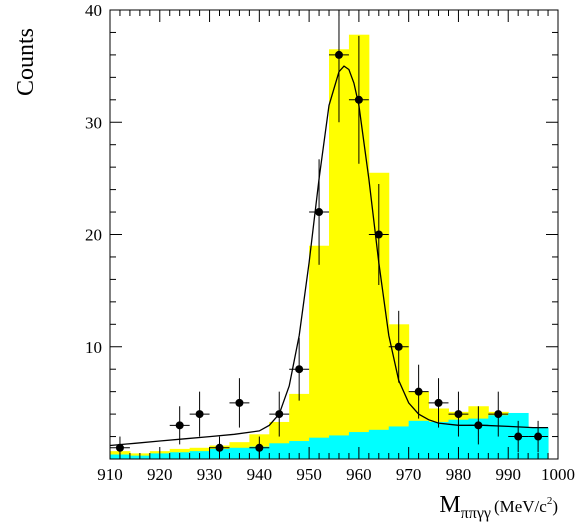 The height and width of the screenshot is (531, 579). I want to click on x-tick-label: 960, so click(359, 474).